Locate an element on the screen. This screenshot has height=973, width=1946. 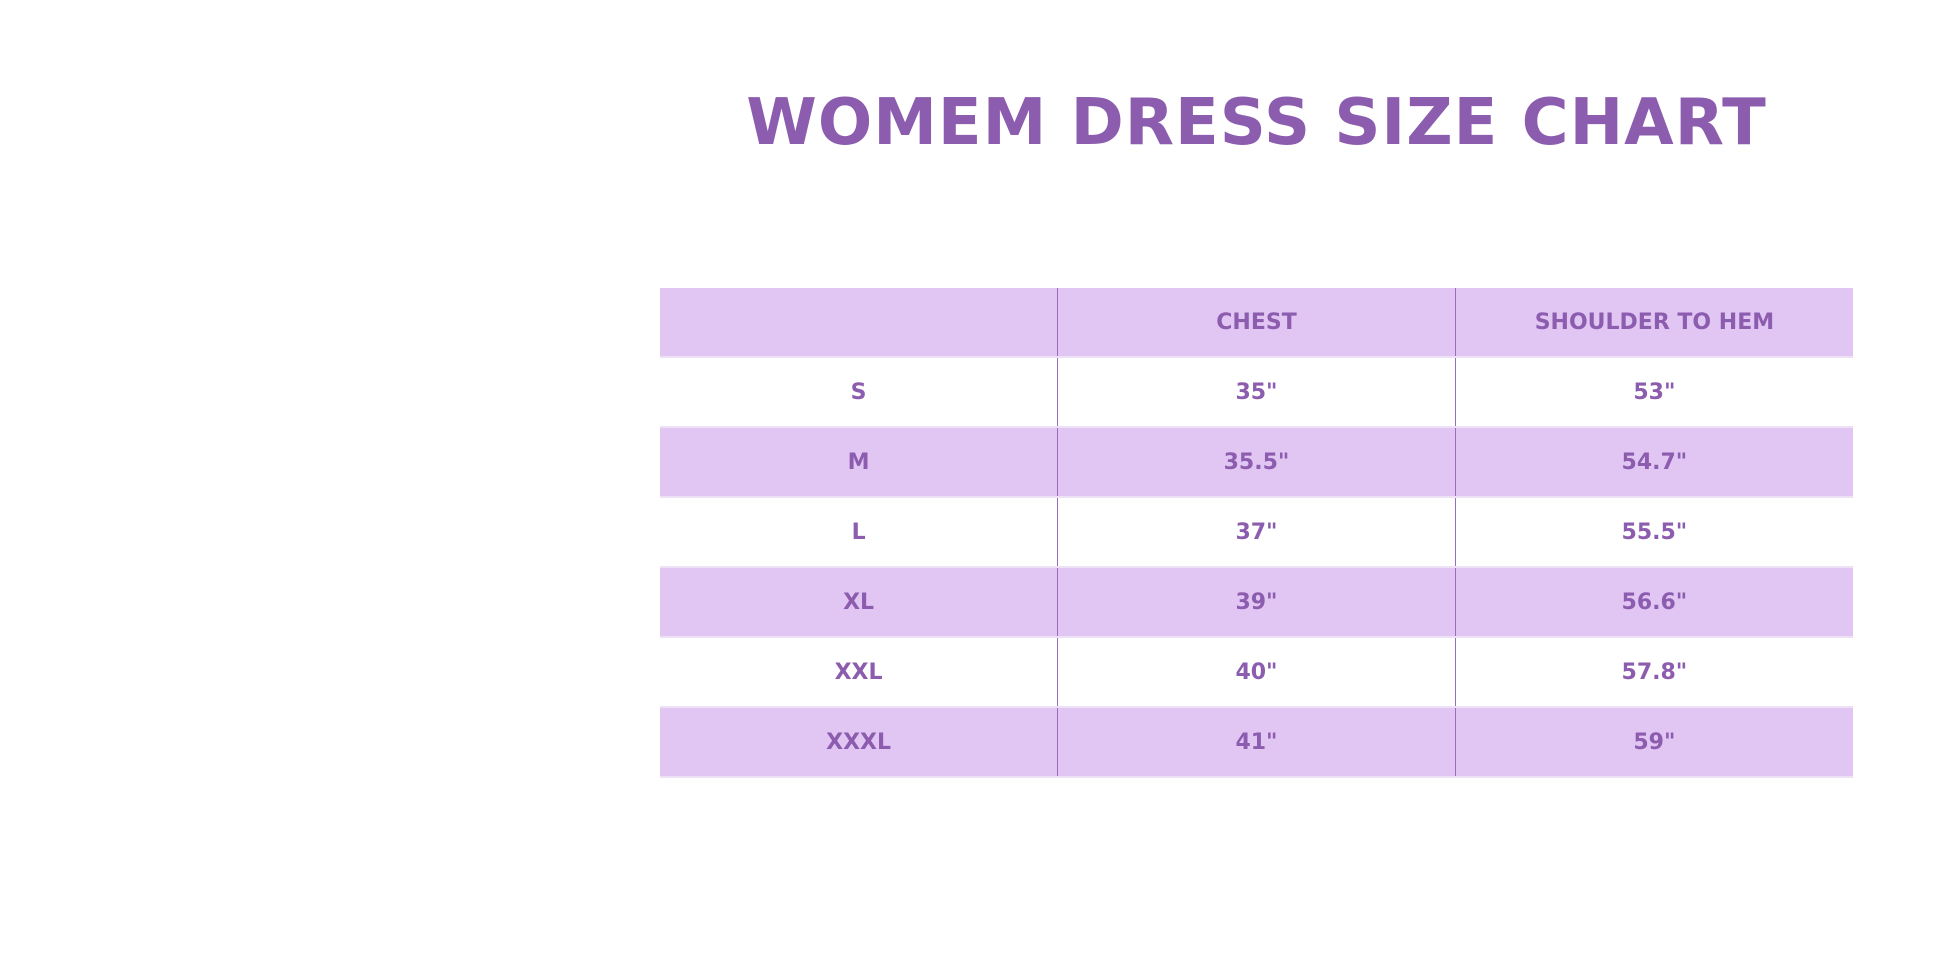
shoulder-to-hem-cell: 59" is located at coordinates (1653, 742).